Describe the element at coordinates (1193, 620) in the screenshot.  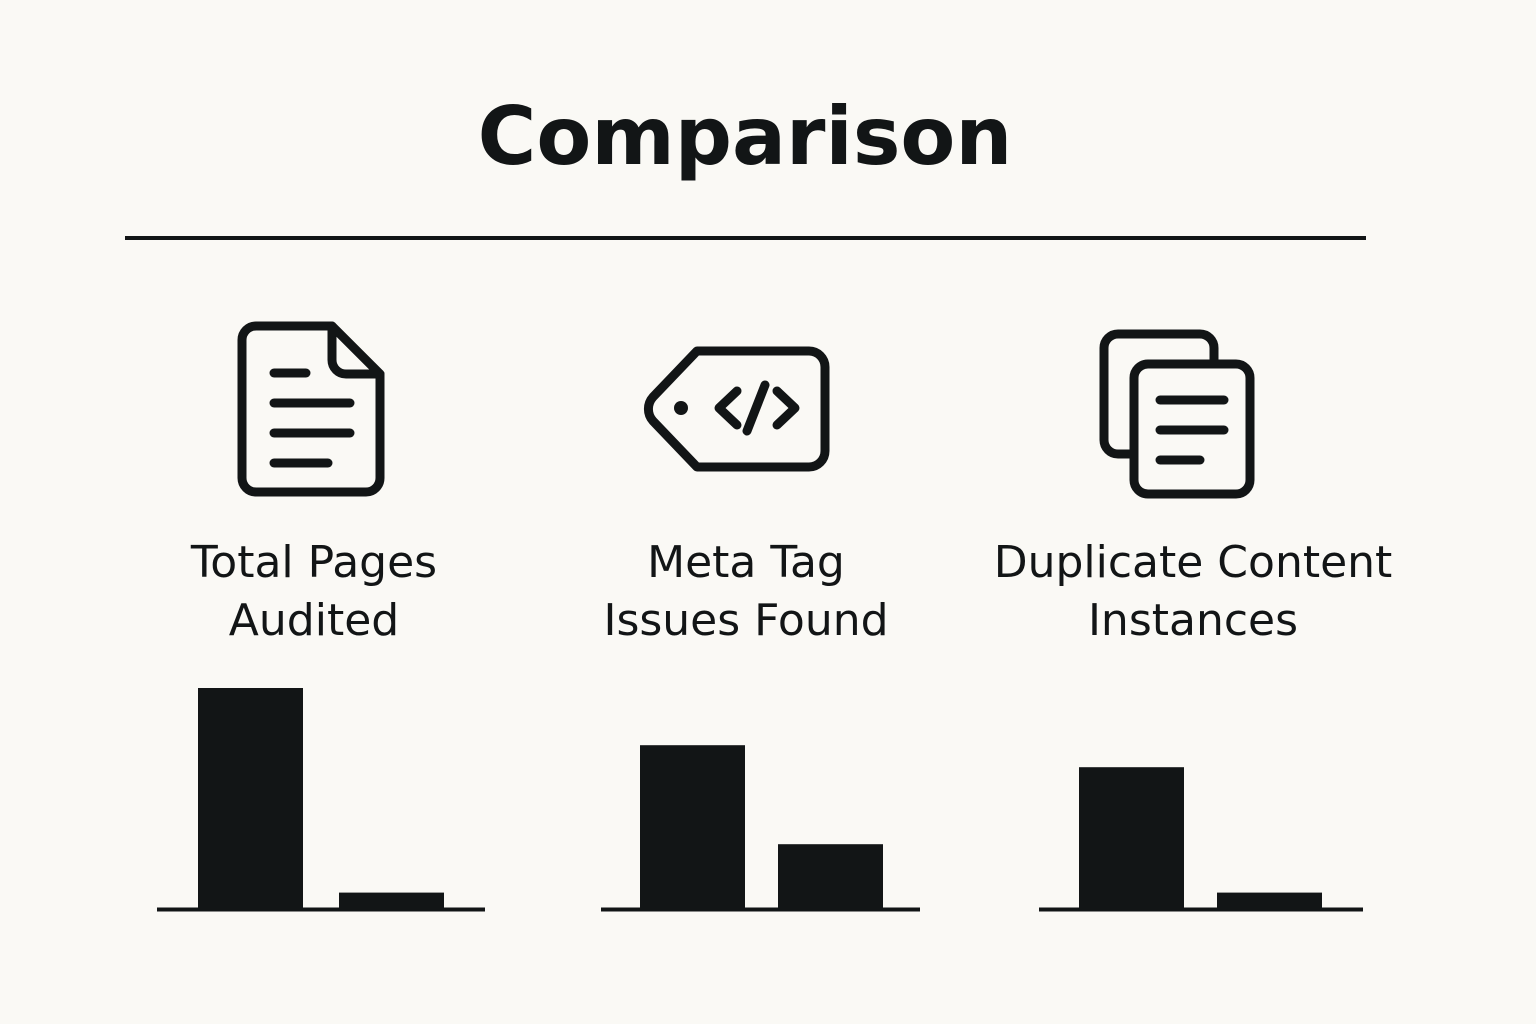
I see `panel-label-line: Instances` at that location.